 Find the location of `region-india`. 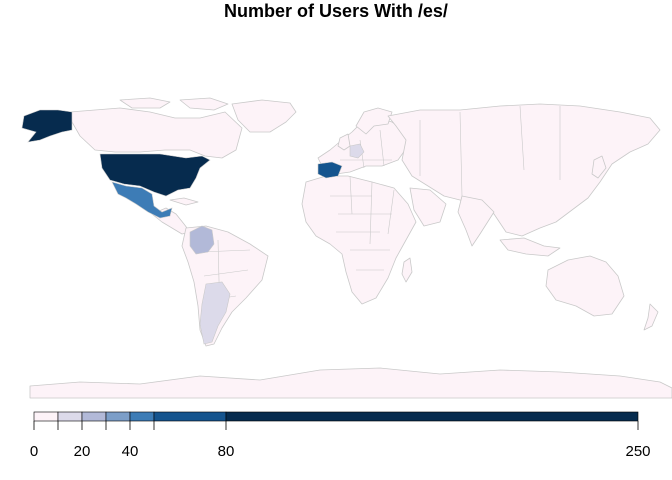

region-india is located at coordinates (476, 221).